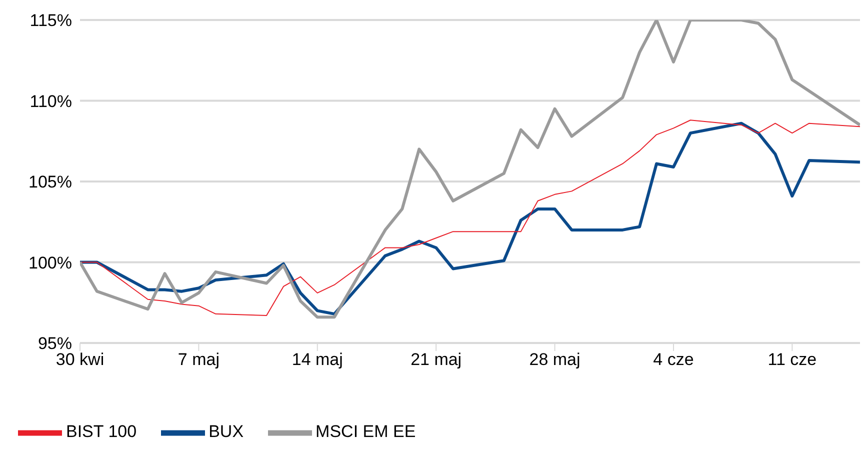 The image size is (868, 463). I want to click on x-tick-label: 11 cze, so click(792, 360).